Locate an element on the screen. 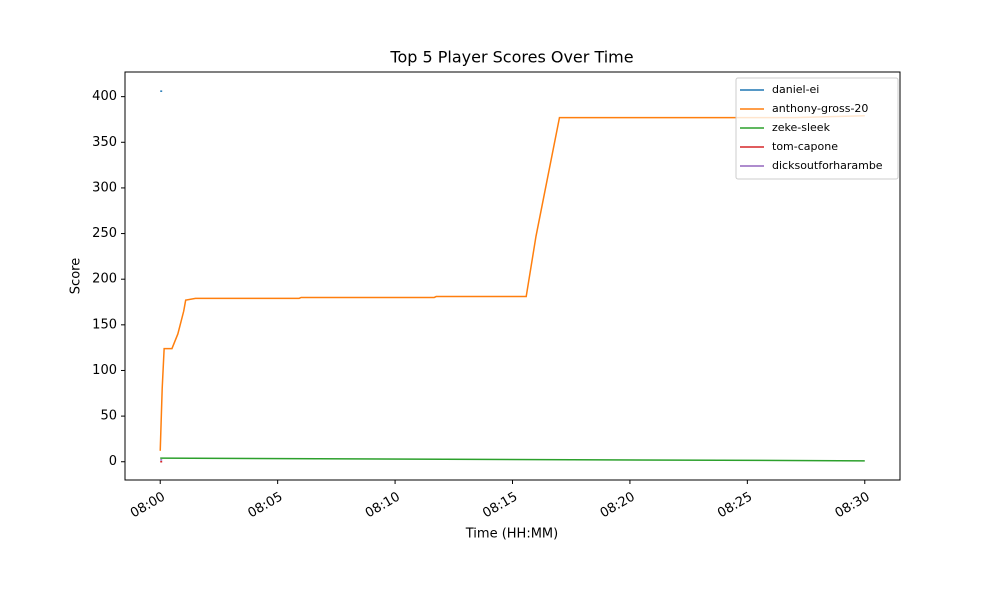  y-tick-label: 350 is located at coordinates (104, 142).